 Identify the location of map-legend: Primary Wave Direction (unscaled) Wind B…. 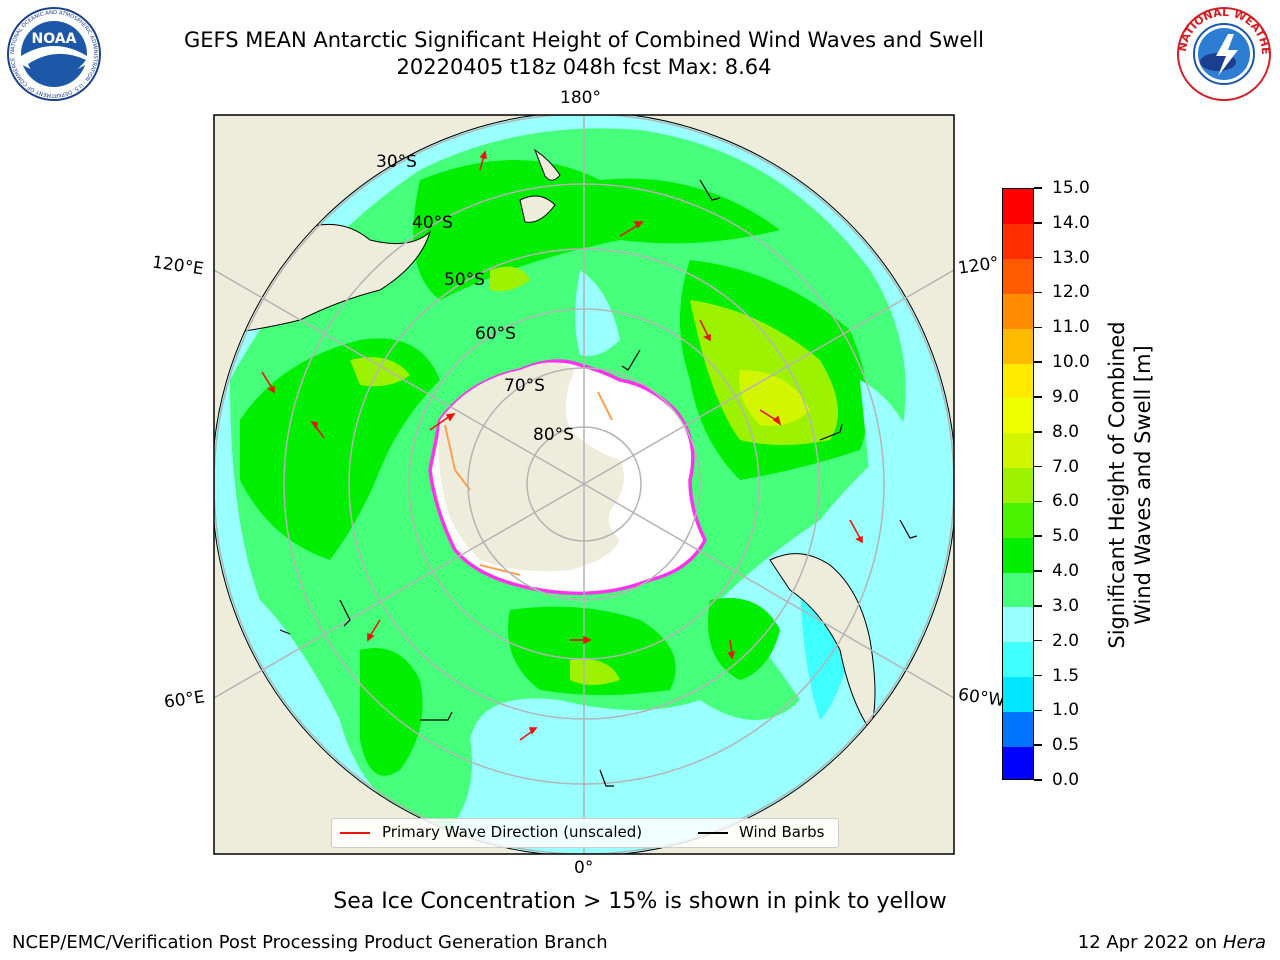
(585, 833).